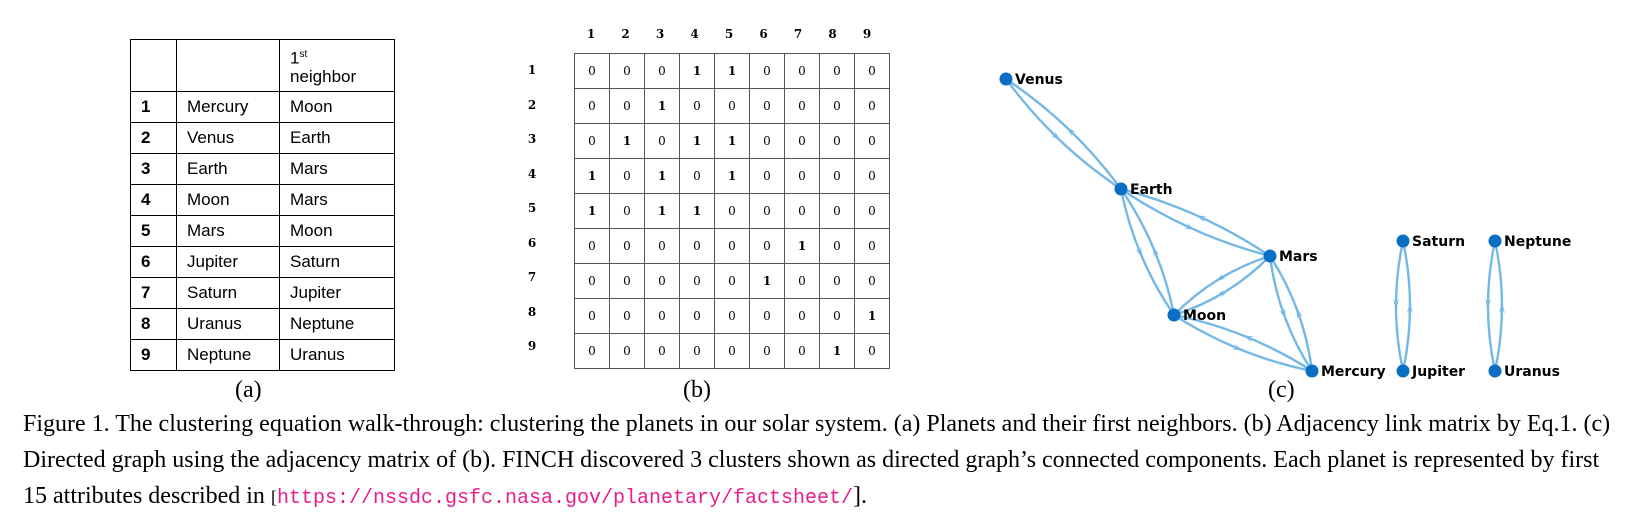 The height and width of the screenshot is (532, 1635). I want to click on caption-url-open: [, so click(273, 497).